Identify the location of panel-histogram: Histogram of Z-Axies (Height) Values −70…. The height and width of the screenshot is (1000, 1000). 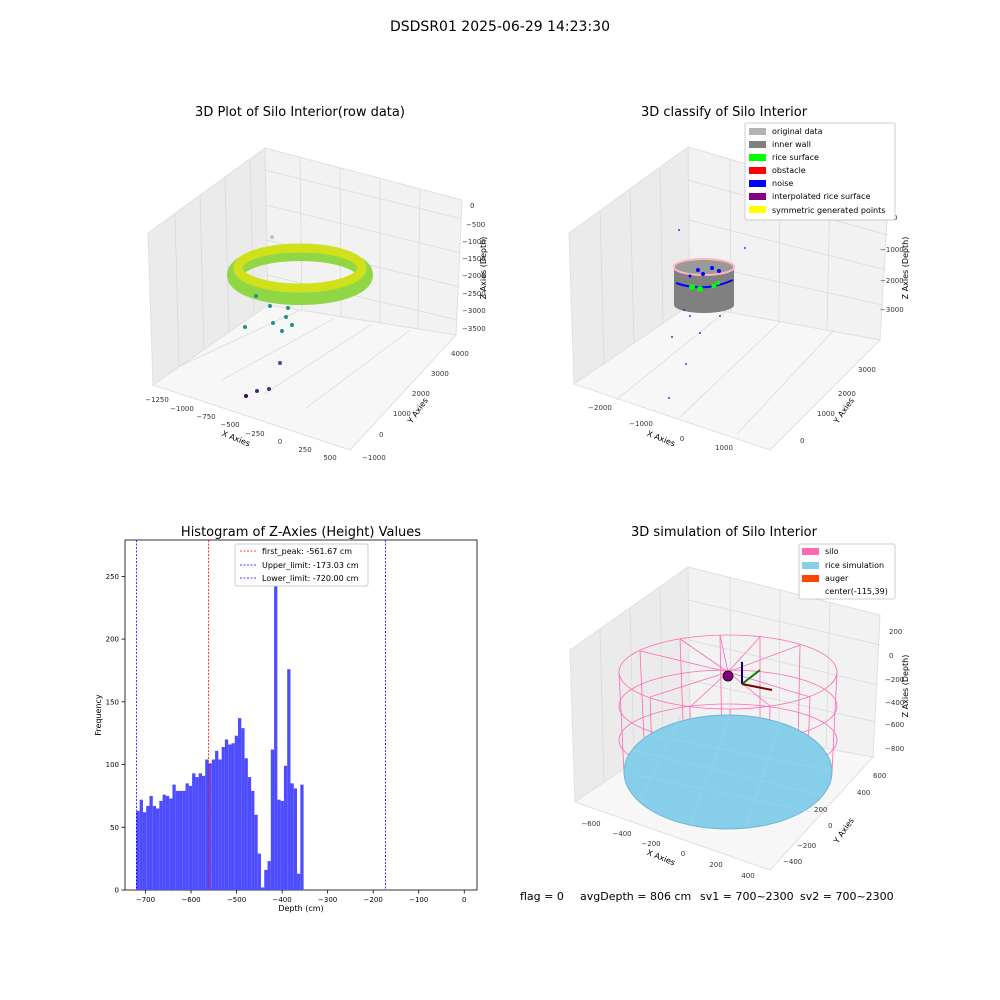
(286, 719).